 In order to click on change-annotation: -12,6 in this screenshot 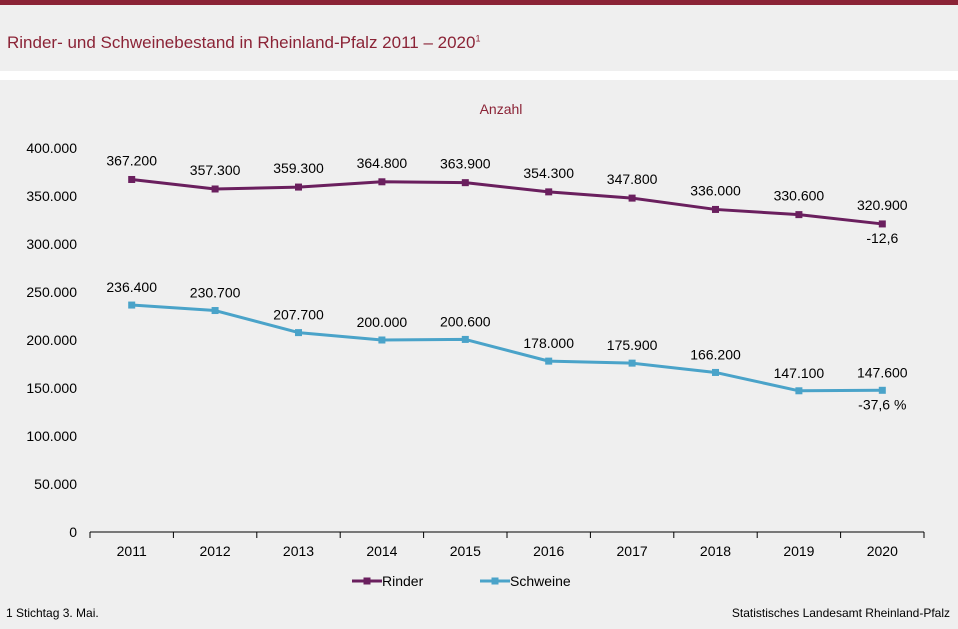, I will do `click(882, 238)`.